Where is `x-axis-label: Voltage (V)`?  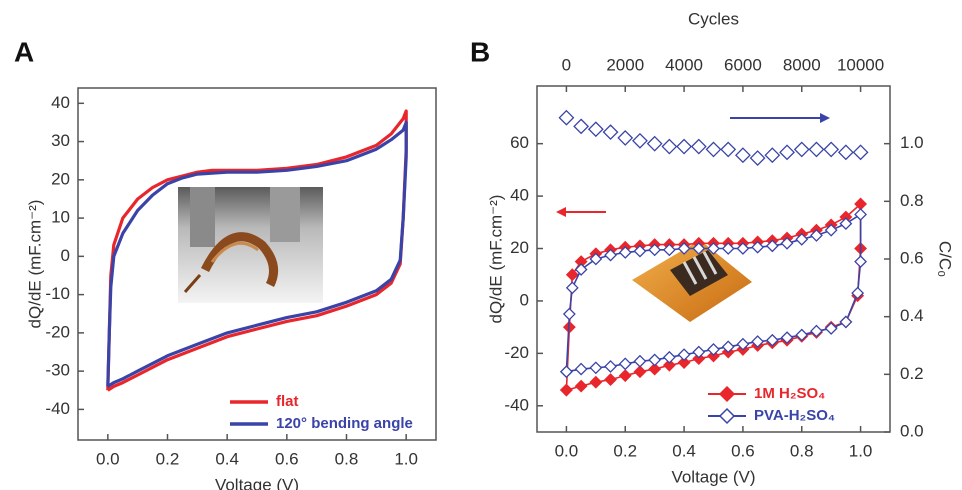 x-axis-label: Voltage (V) is located at coordinates (713, 476).